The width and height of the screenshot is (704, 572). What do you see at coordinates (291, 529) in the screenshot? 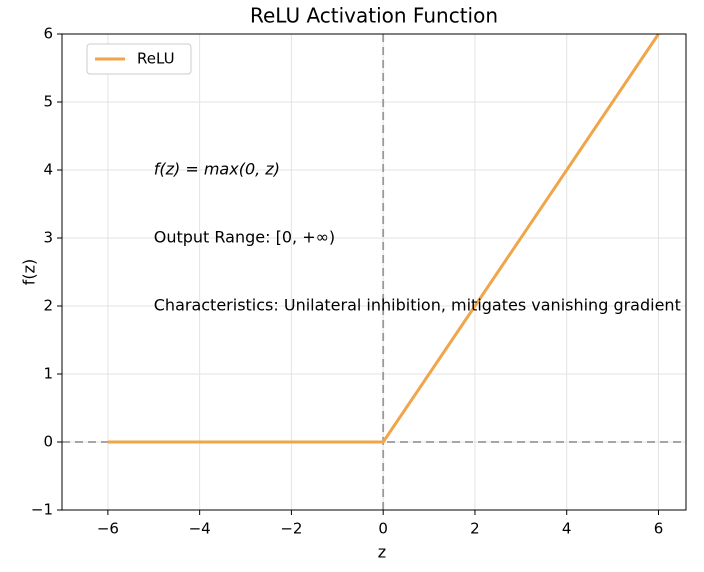
I see `x-tick-label: −2` at bounding box center [291, 529].